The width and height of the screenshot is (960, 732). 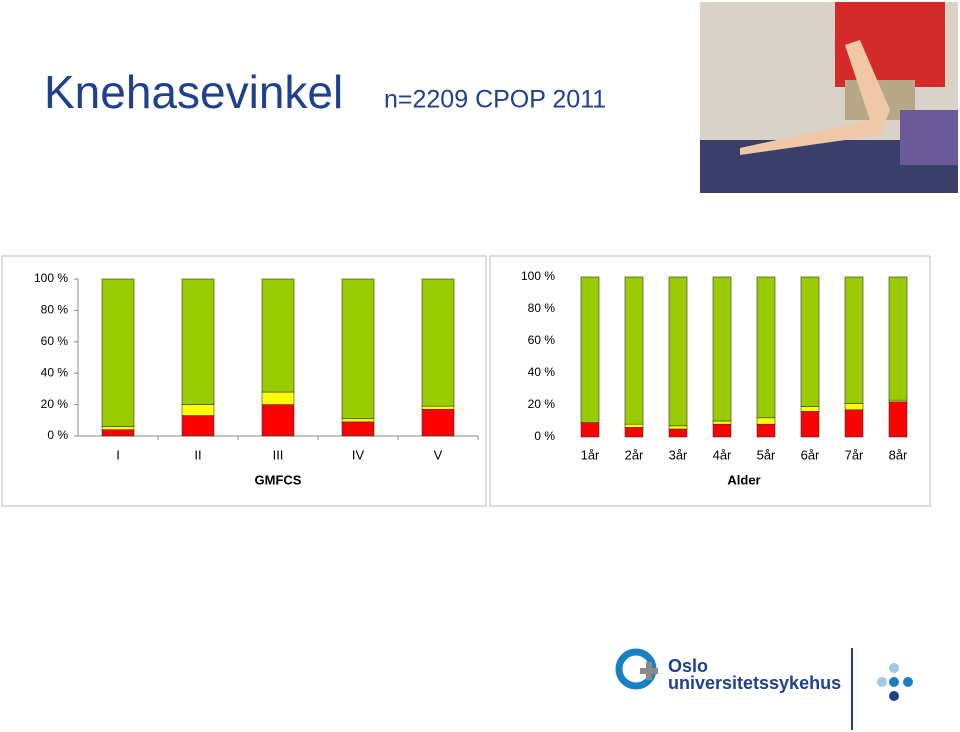 What do you see at coordinates (634, 454) in the screenshot?
I see `x-tick-label: 2år` at bounding box center [634, 454].